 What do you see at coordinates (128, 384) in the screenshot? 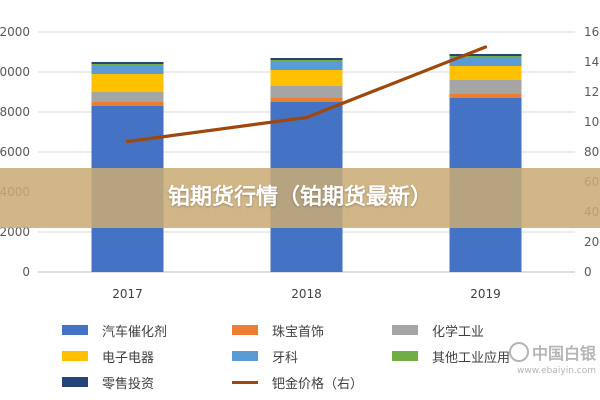
I see `legend-label: 零售投资` at bounding box center [128, 384].